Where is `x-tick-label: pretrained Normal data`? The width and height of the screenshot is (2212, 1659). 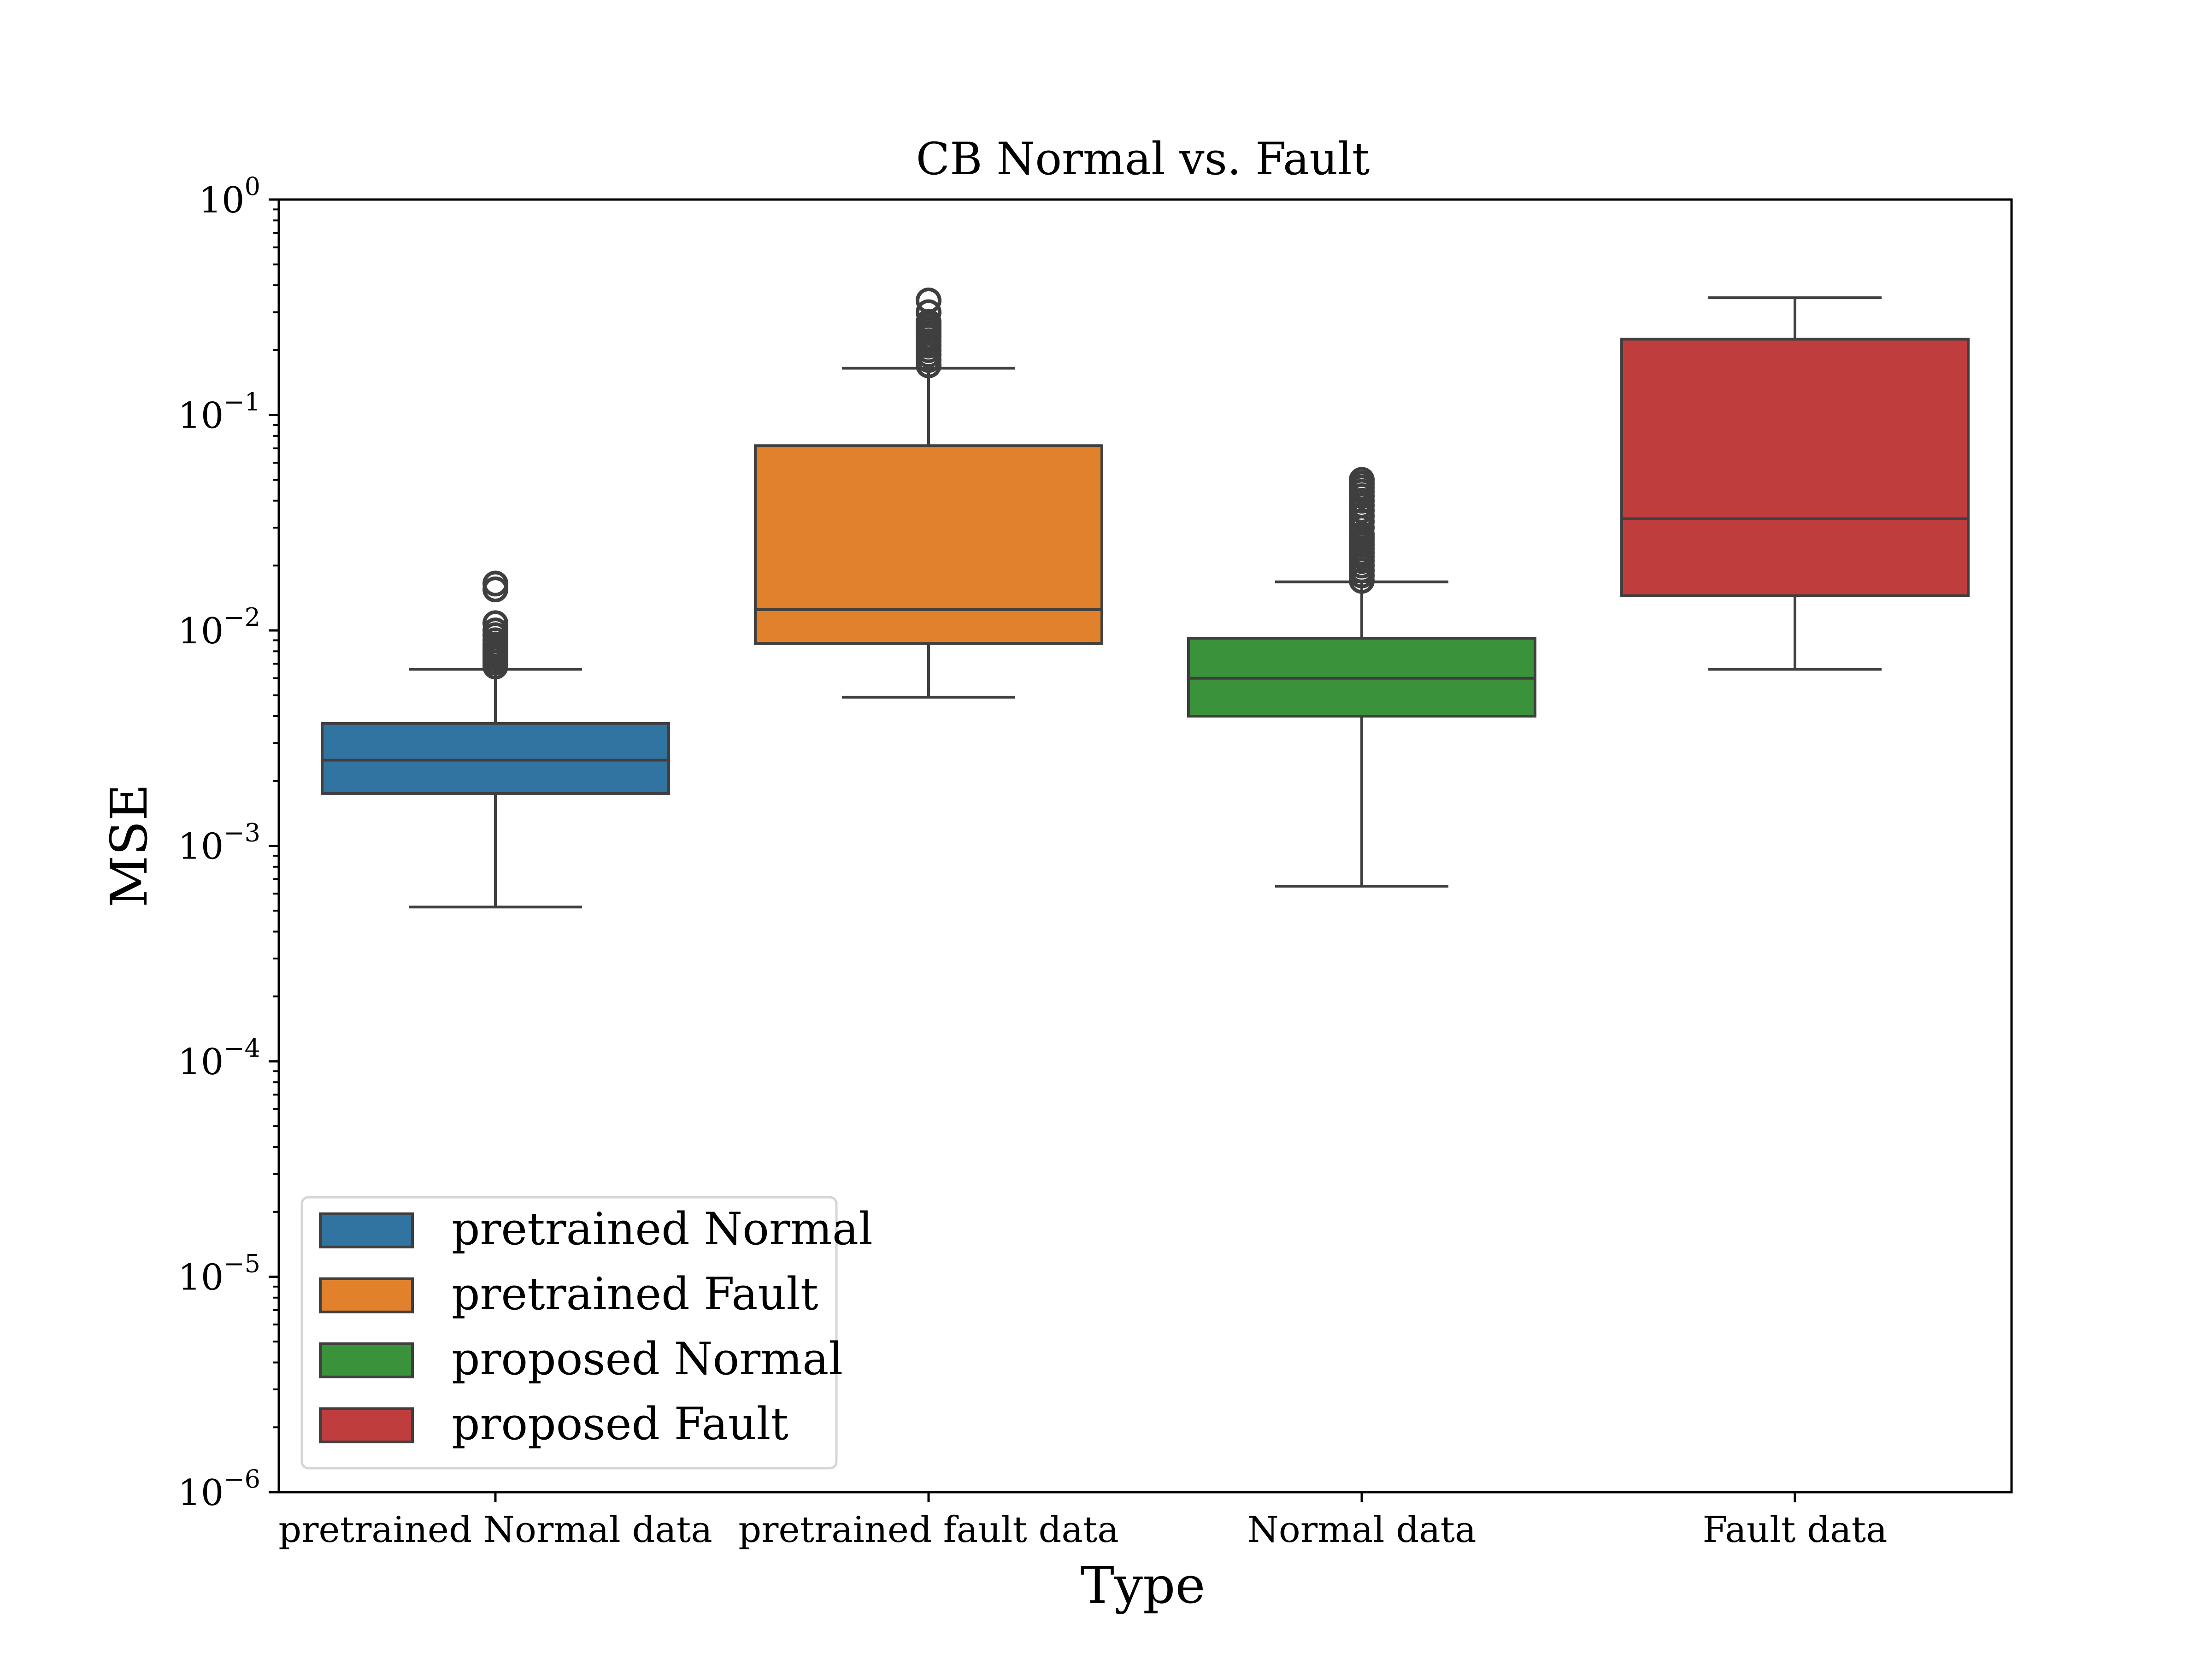 x-tick-label: pretrained Normal data is located at coordinates (495, 1530).